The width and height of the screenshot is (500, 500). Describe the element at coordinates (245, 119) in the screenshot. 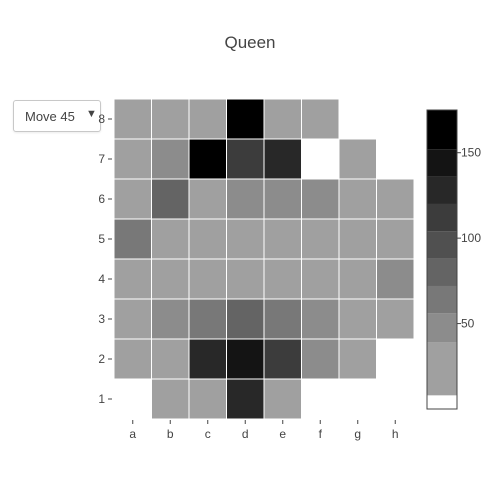

I see `heatmap-cell-d8` at that location.